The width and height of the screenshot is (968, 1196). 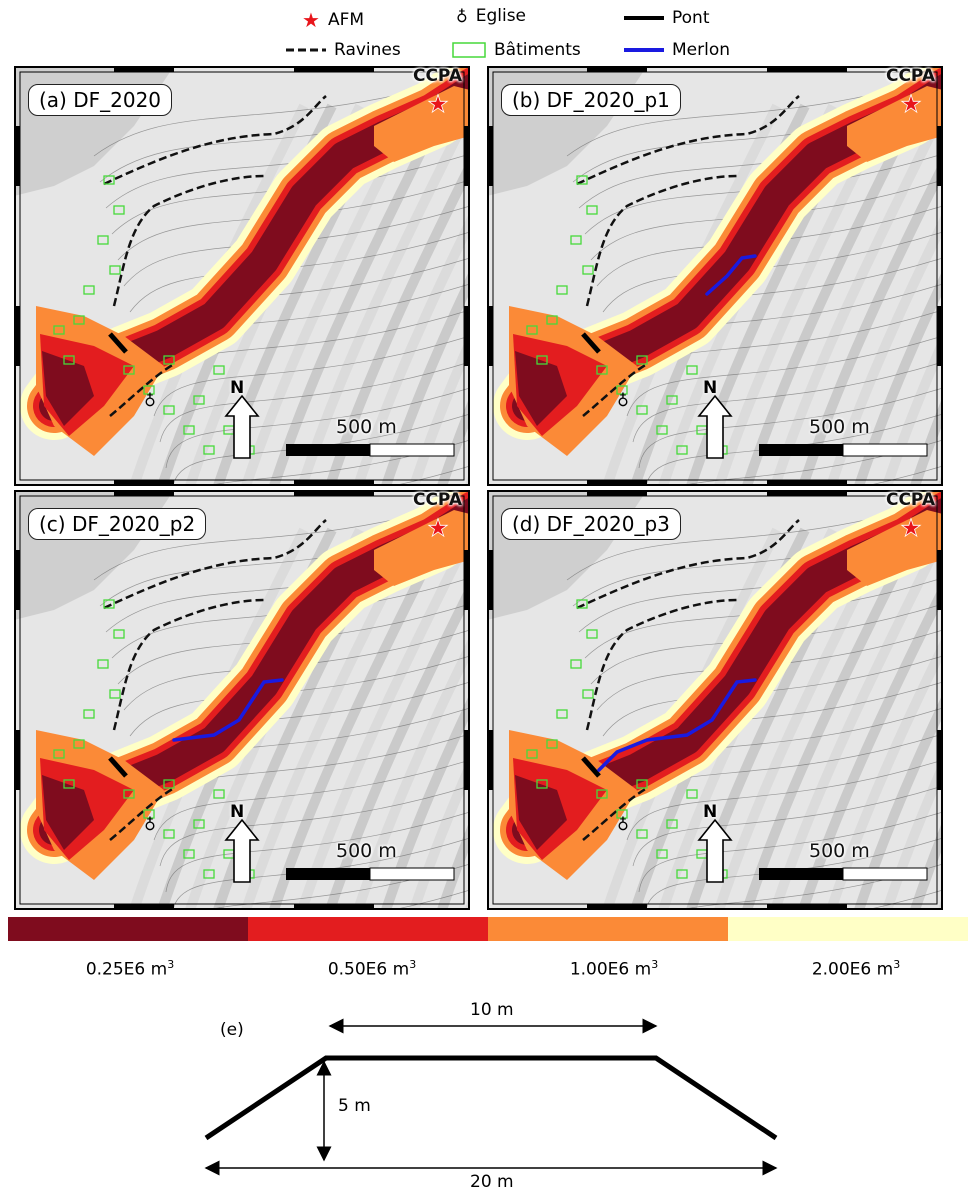 I want to click on profile-drawing, so click(x=491, y=1097).